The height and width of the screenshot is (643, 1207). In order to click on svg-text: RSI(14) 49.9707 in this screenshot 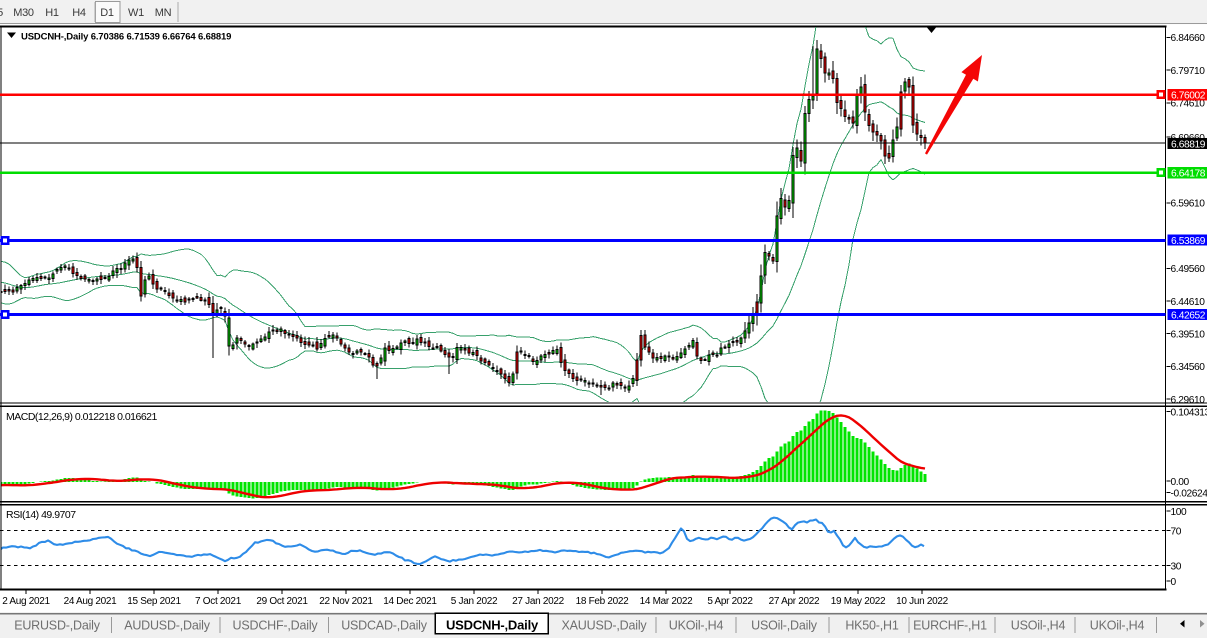, I will do `click(41, 515)`.